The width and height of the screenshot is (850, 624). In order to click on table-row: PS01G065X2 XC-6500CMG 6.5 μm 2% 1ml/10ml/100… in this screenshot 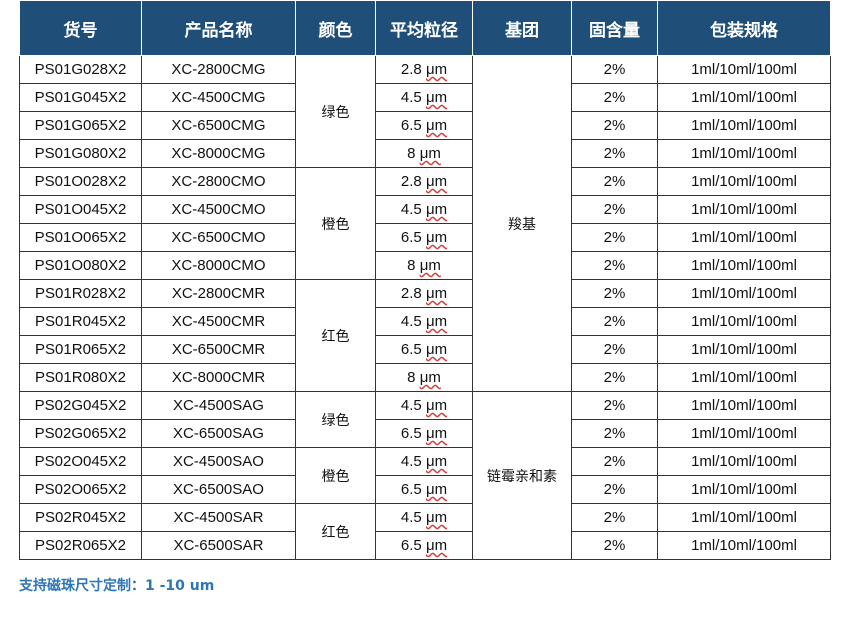, I will do `click(425, 125)`.